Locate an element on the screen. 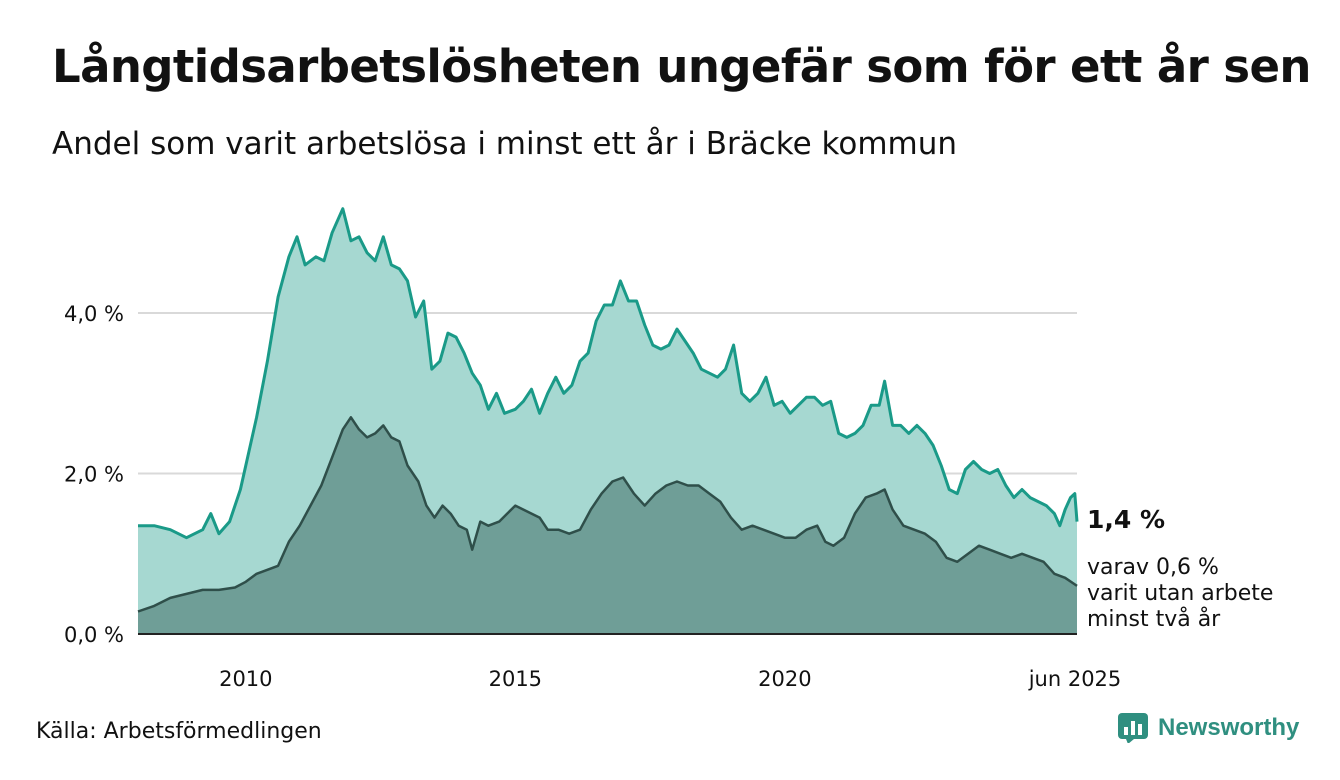 Image resolution: width=1340 pixels, height=780 pixels. x-tick-label: 2020 is located at coordinates (784, 679).